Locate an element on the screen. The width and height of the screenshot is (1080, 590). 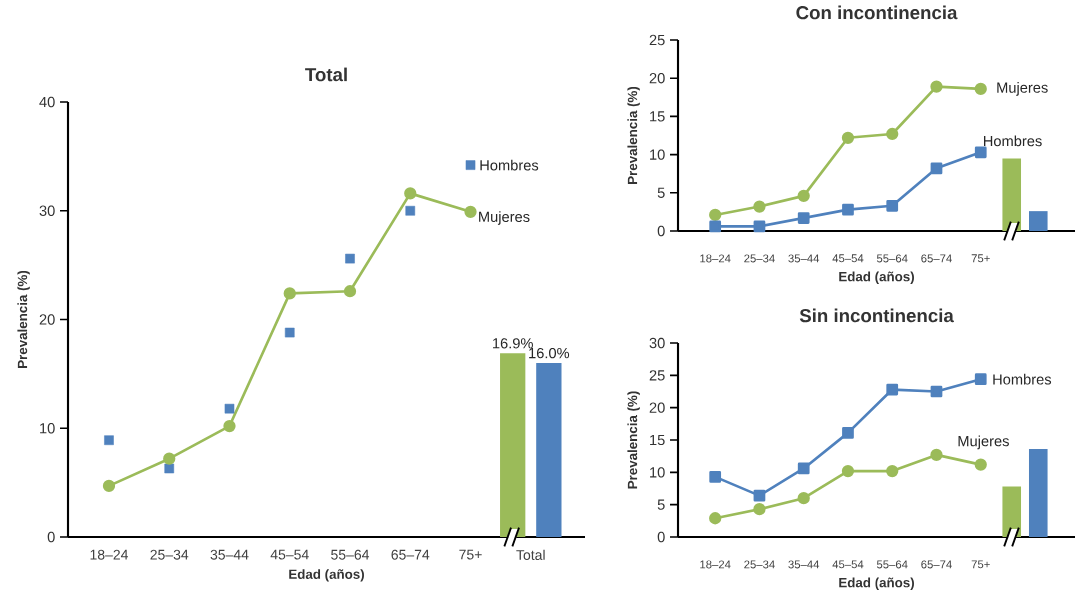
chart-title: Total is located at coordinates (326, 74).